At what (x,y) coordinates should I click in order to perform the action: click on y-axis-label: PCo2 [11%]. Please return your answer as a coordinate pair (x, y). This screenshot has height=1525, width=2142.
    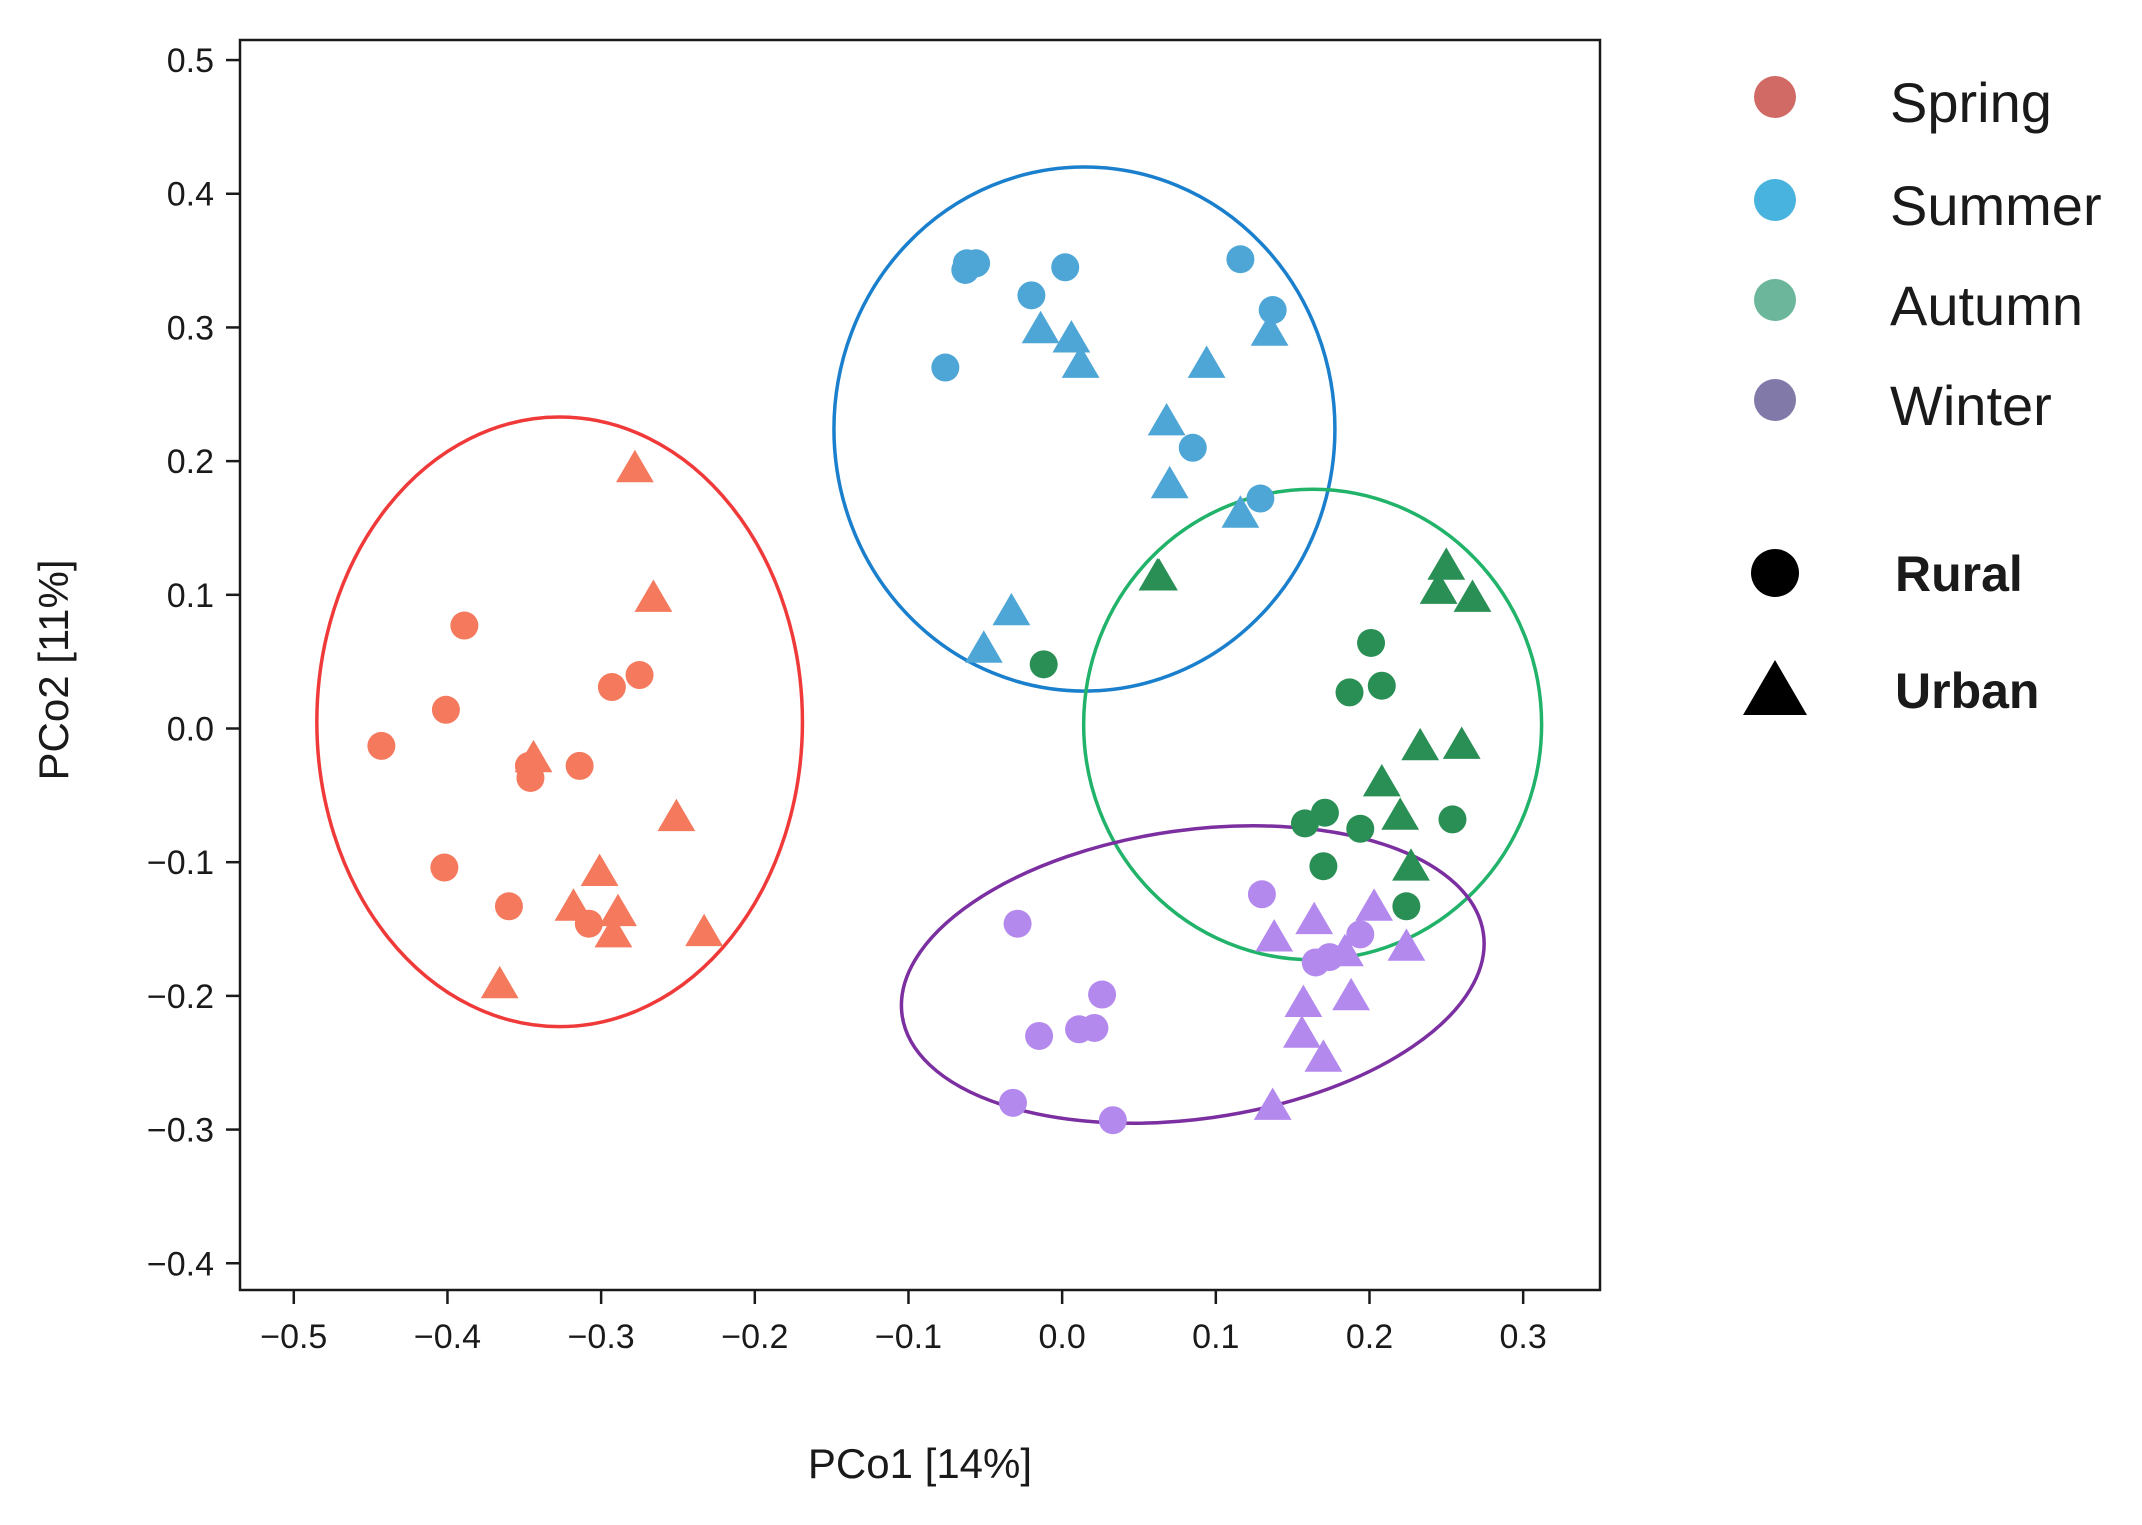
    Looking at the image, I should click on (53, 669).